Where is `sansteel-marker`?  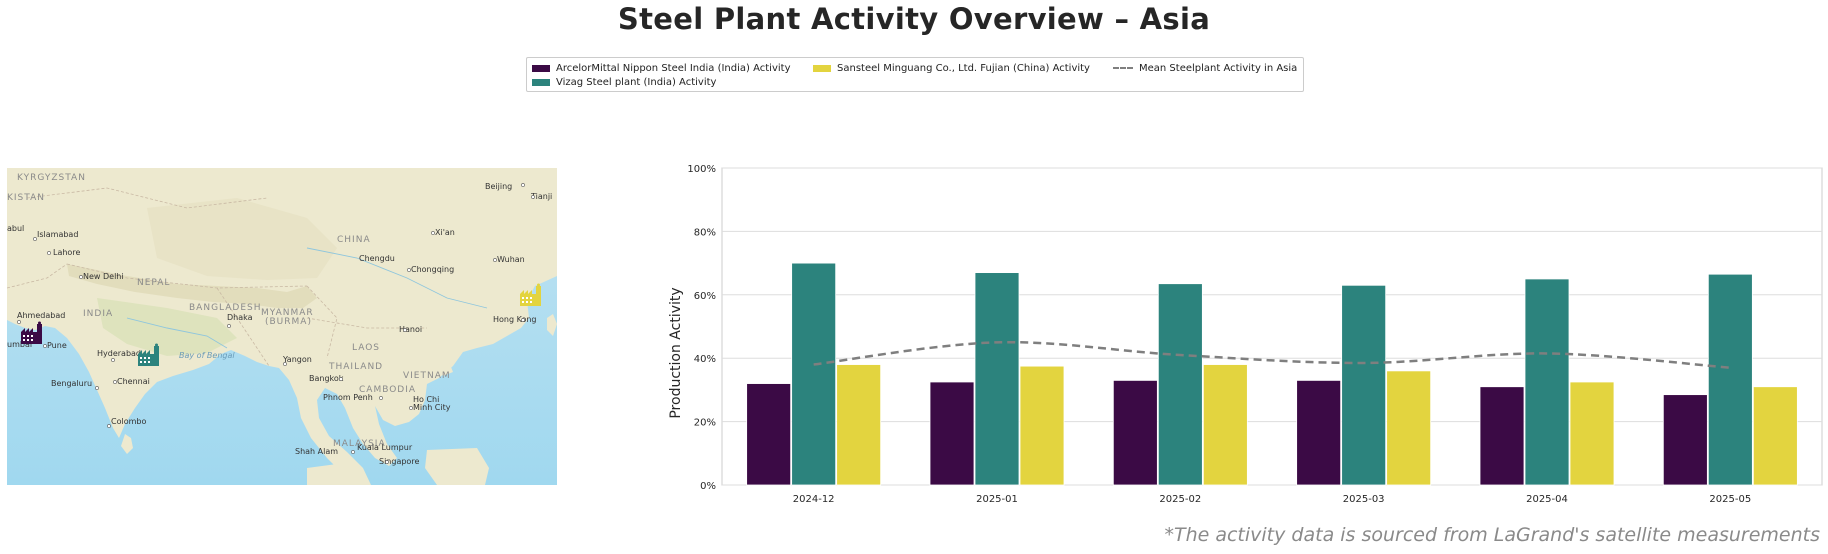 sansteel-marker is located at coordinates (530, 294).